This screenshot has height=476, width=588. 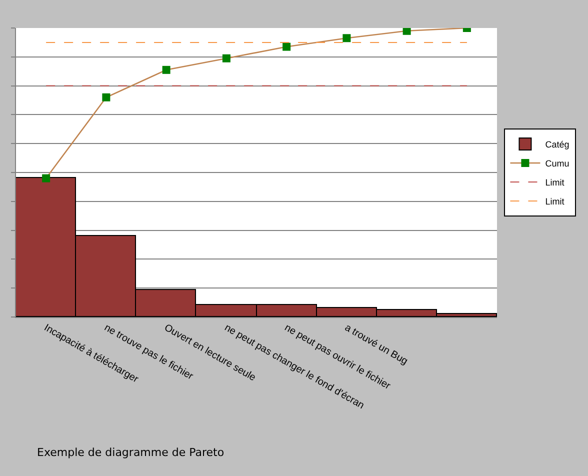 What do you see at coordinates (557, 163) in the screenshot?
I see `legend-label: Cumu` at bounding box center [557, 163].